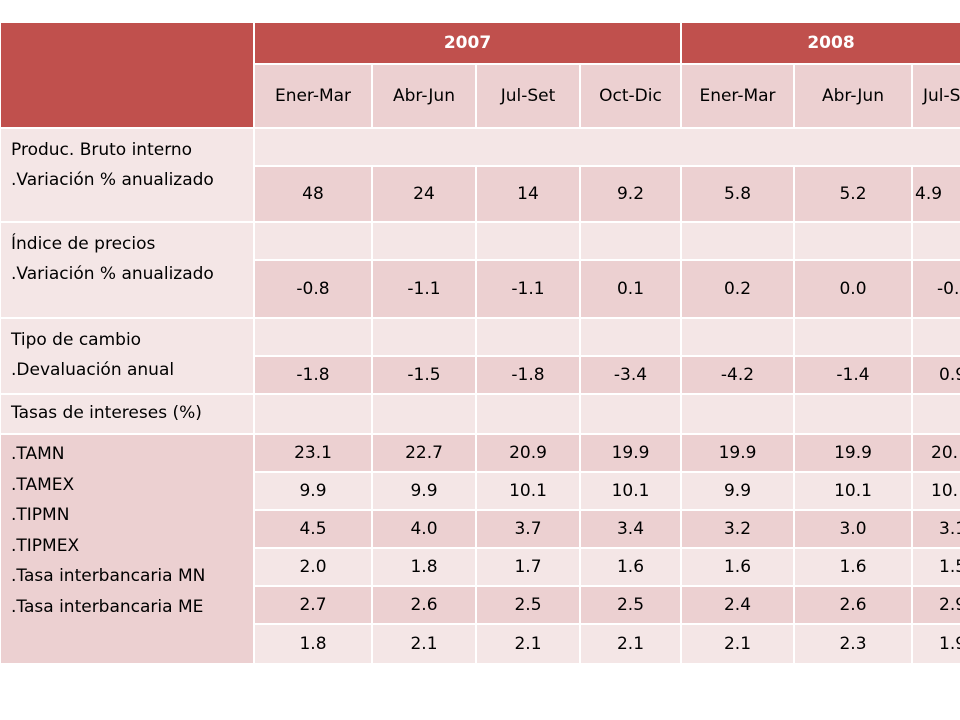  I want to click on quarter-header: Jul-Se, so click(936, 96).